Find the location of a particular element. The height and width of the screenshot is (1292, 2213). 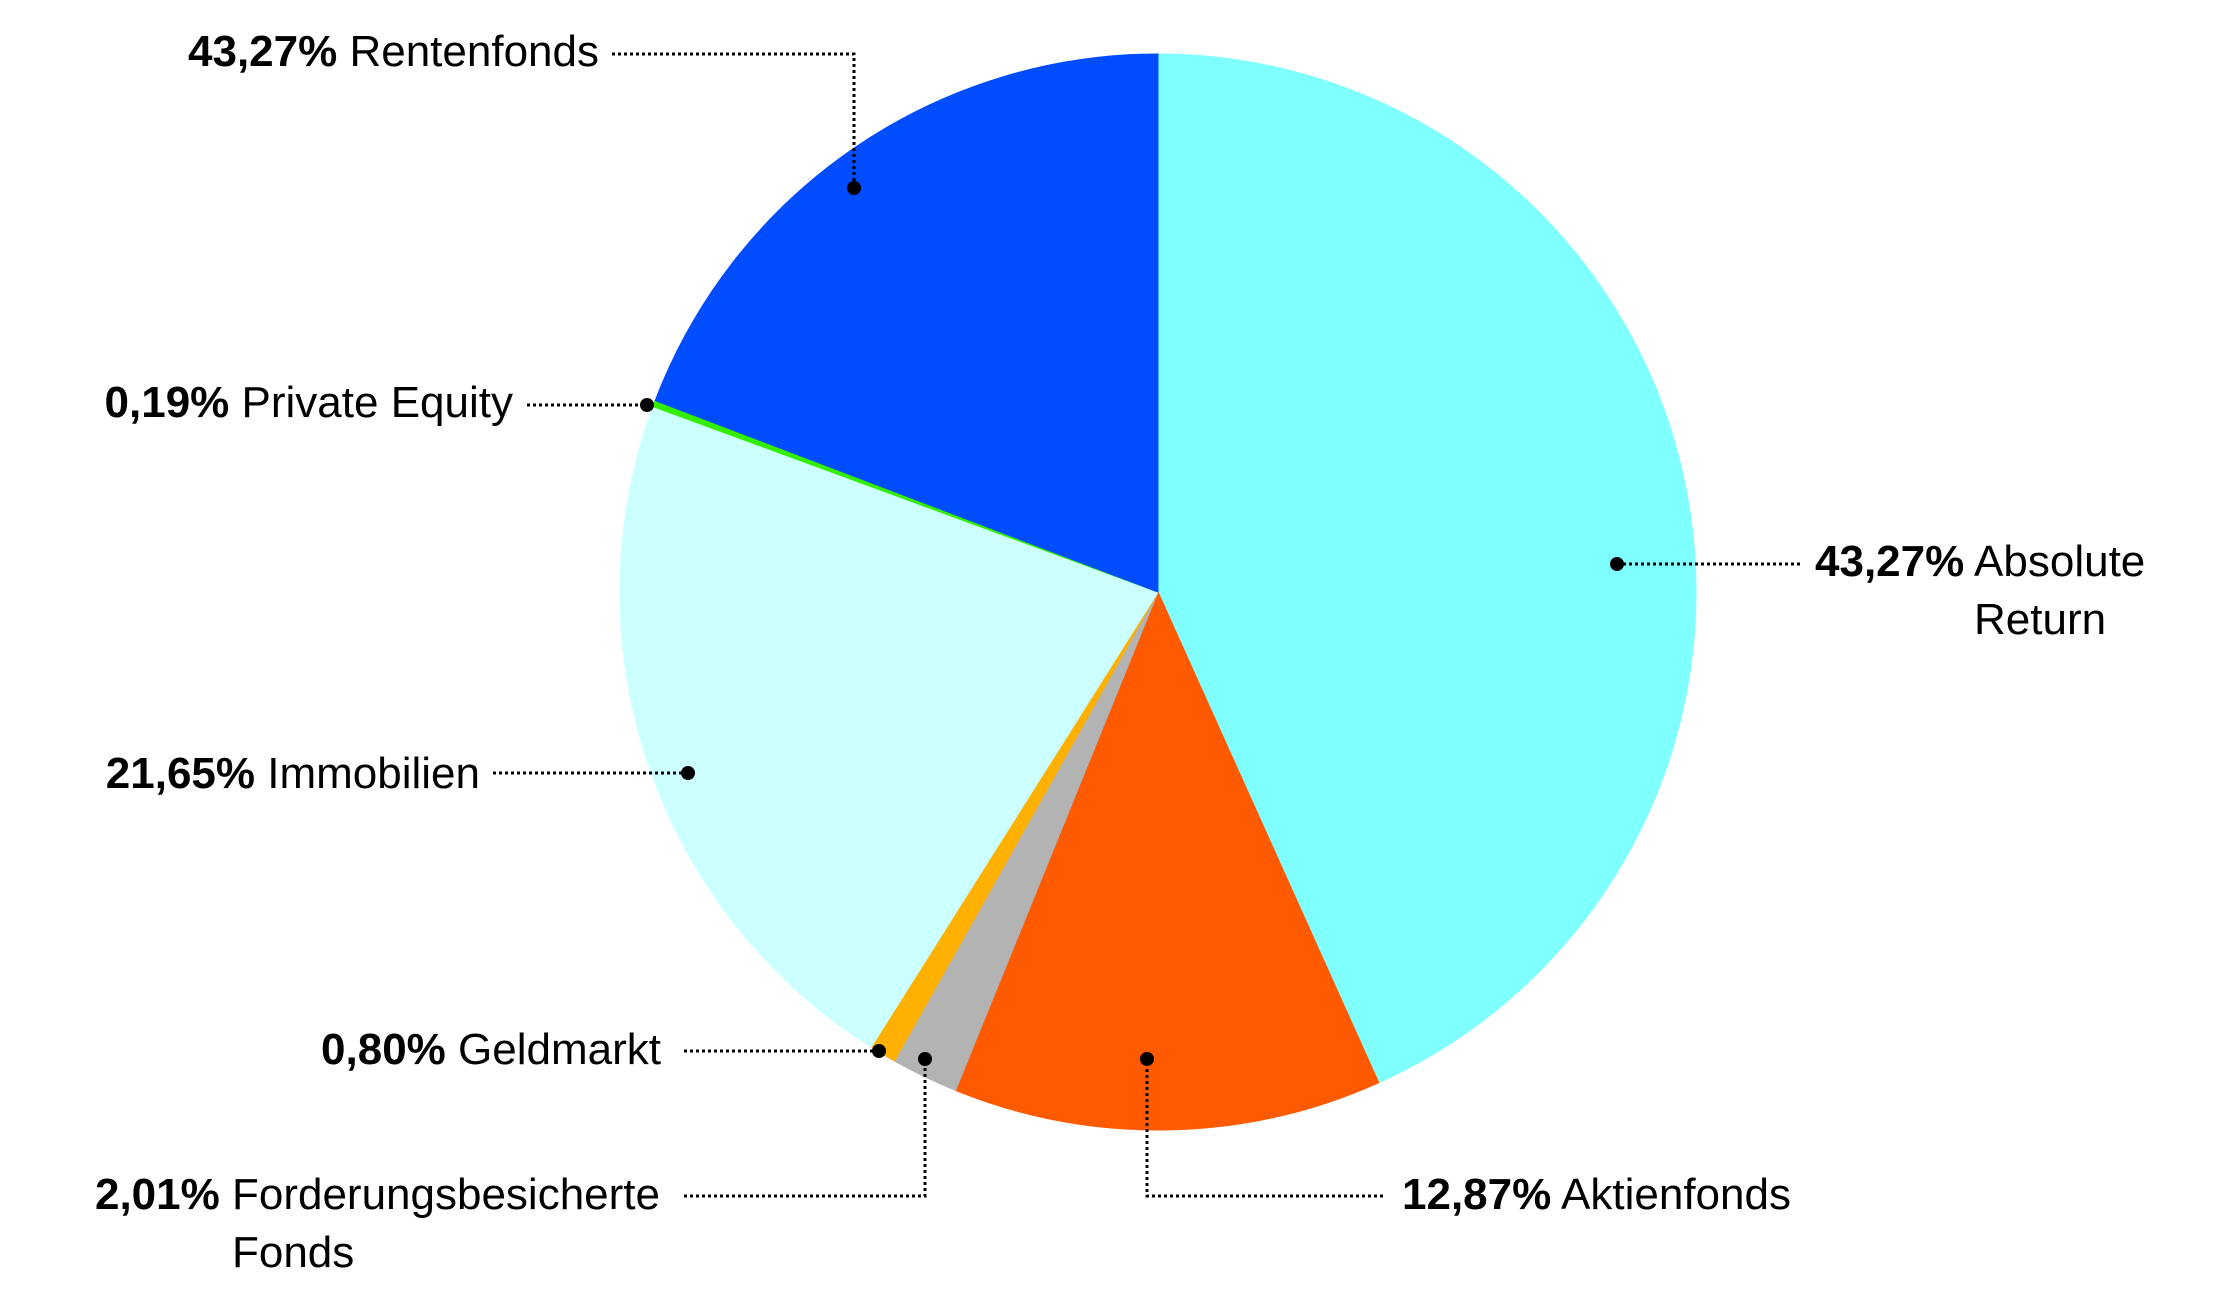

label-forderungsbesicherte: 2,01% Forderungsbesicherte is located at coordinates (377, 1194).